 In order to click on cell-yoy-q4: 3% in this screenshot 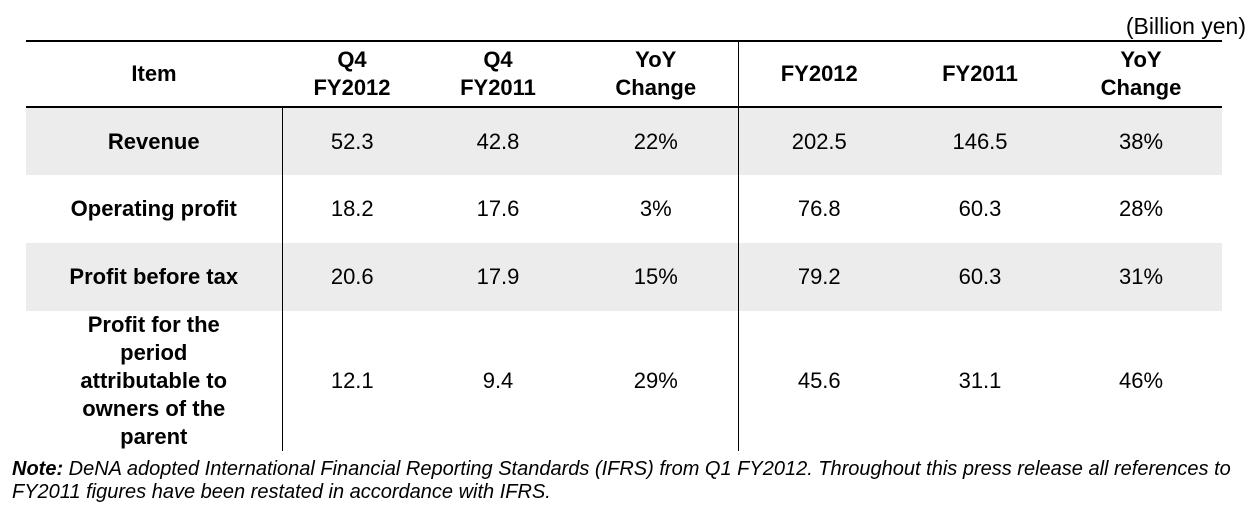, I will do `click(656, 209)`.